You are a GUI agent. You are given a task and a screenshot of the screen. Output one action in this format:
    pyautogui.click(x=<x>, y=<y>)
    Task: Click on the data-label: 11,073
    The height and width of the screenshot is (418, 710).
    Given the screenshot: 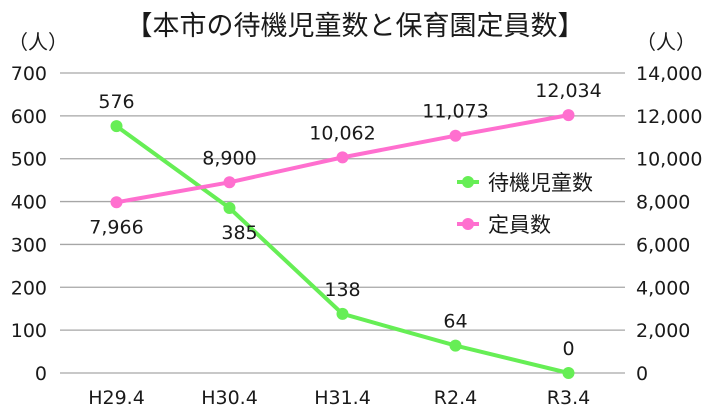 What is the action you would take?
    pyautogui.click(x=455, y=112)
    